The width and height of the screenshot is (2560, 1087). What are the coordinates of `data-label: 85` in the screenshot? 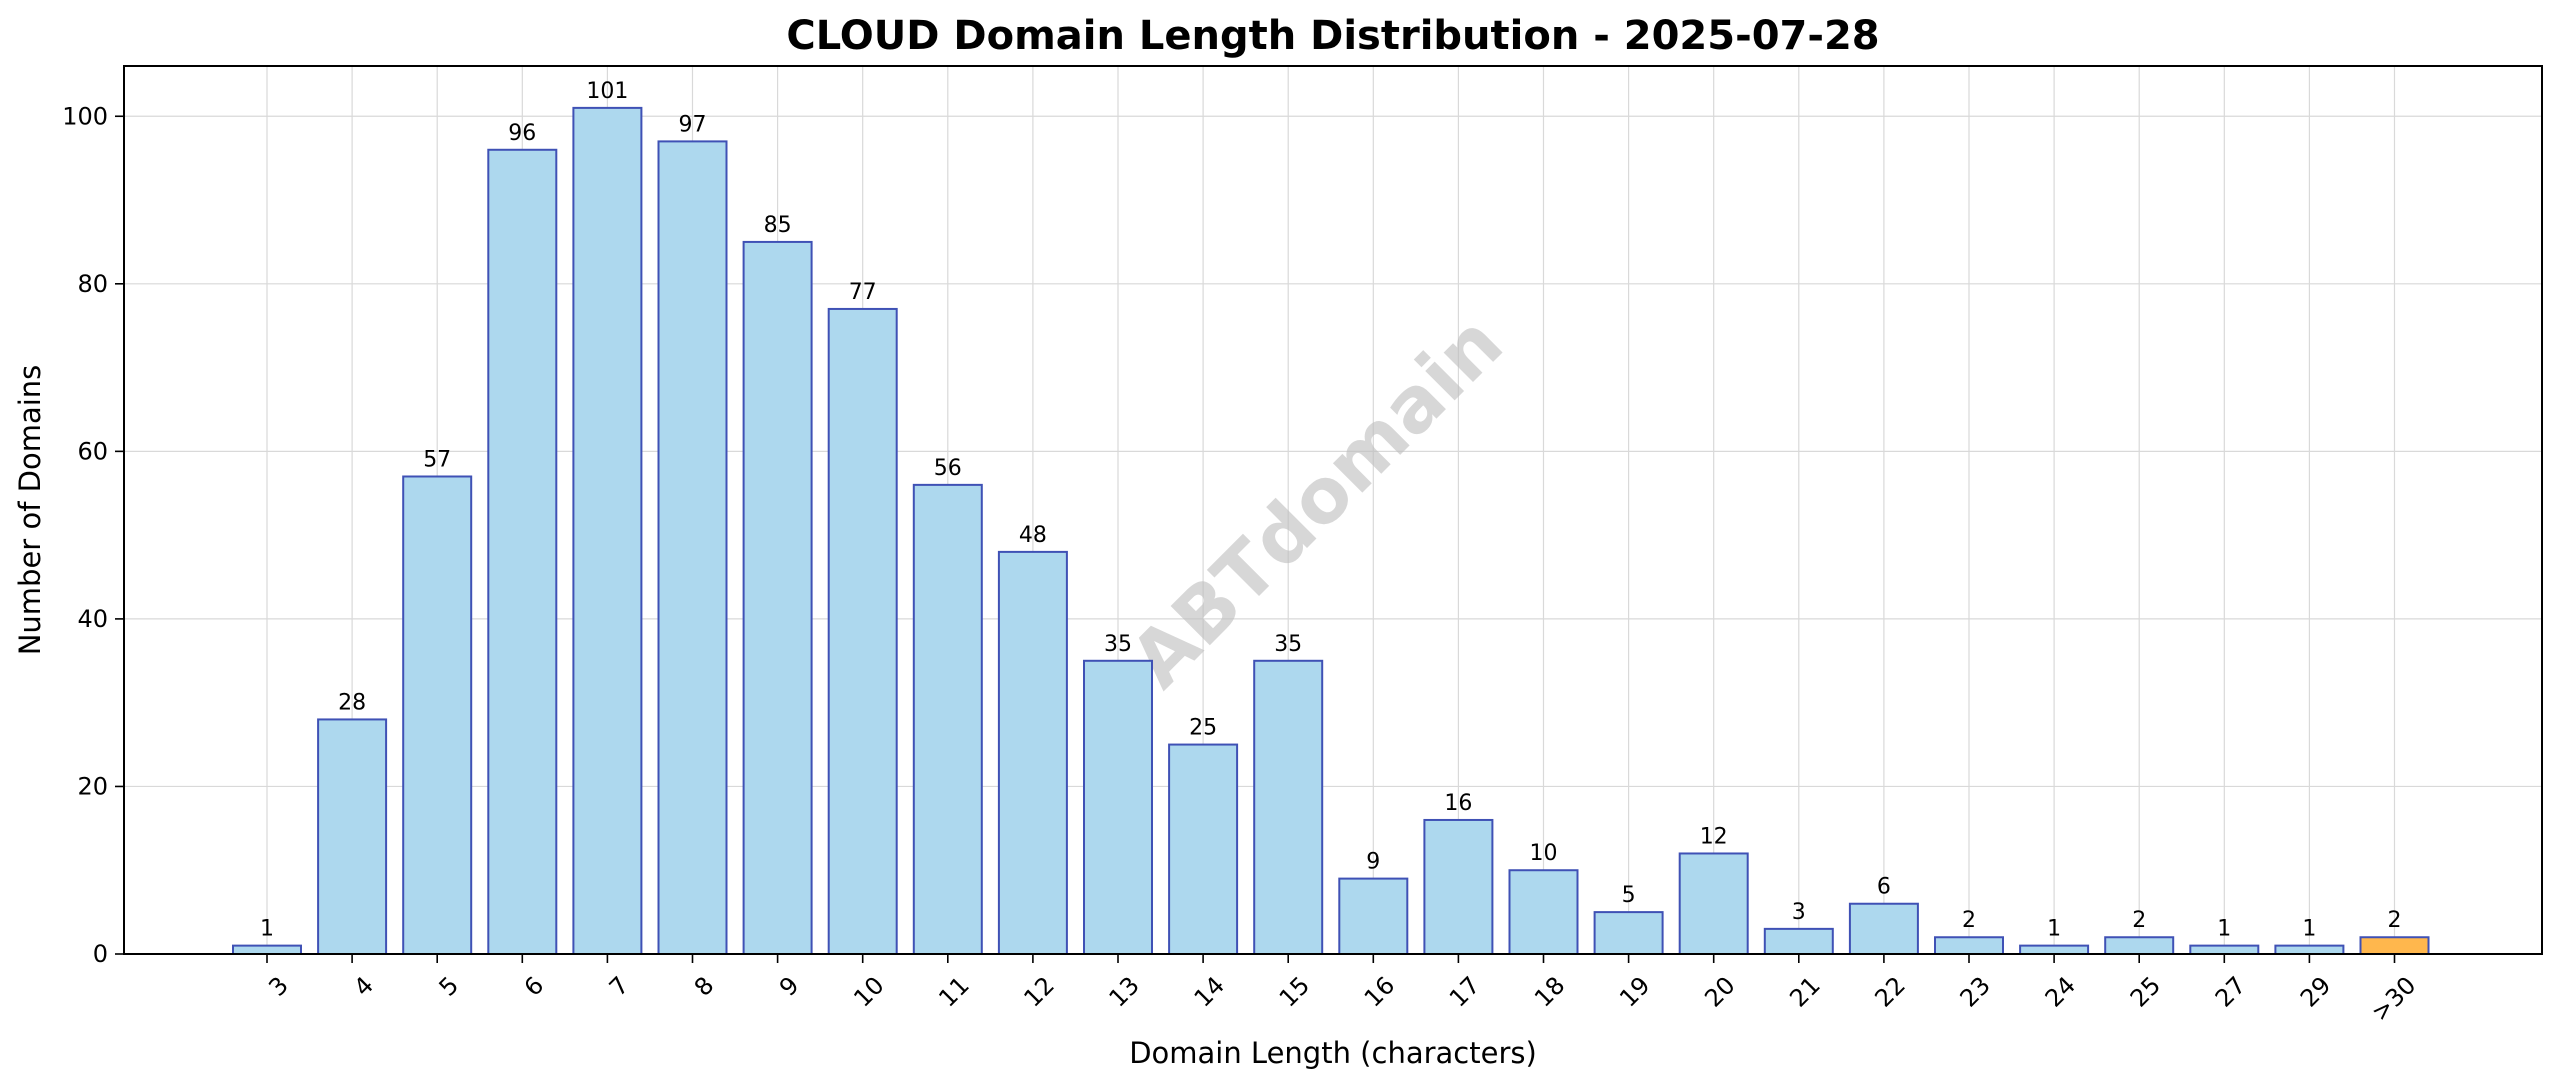 It's located at (778, 225).